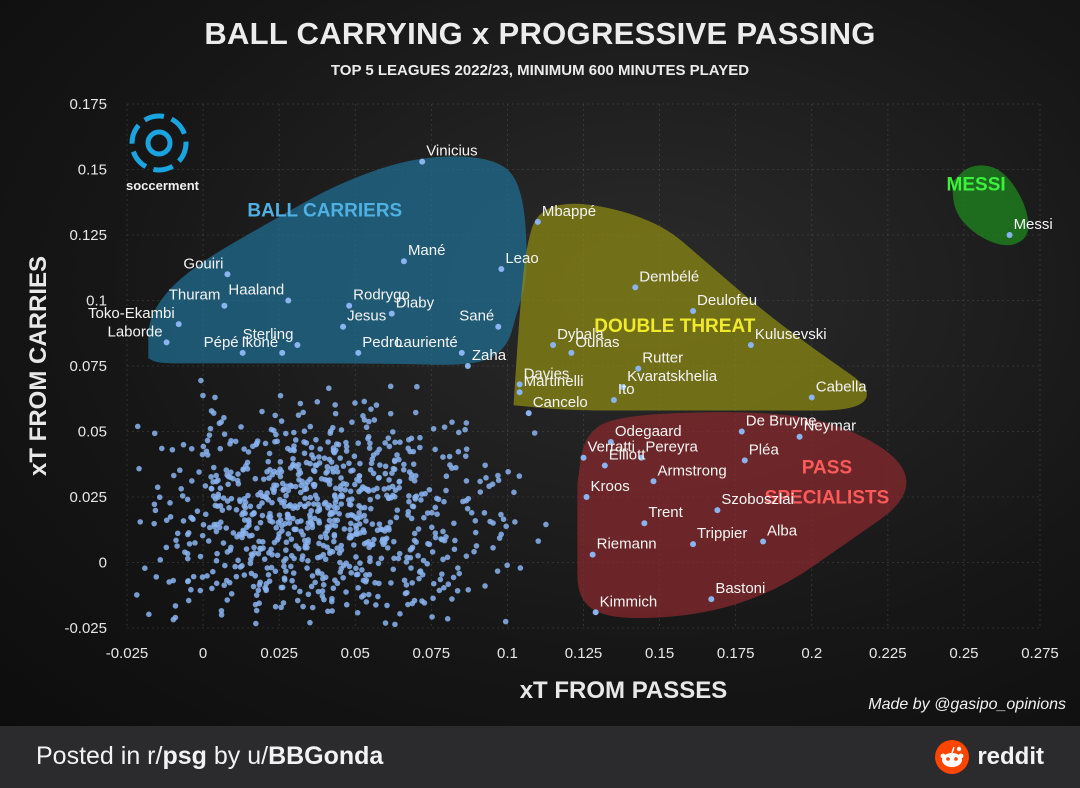 The height and width of the screenshot is (788, 1080). Describe the element at coordinates (159, 143) in the screenshot. I see `soccerment-logo-icon` at that location.